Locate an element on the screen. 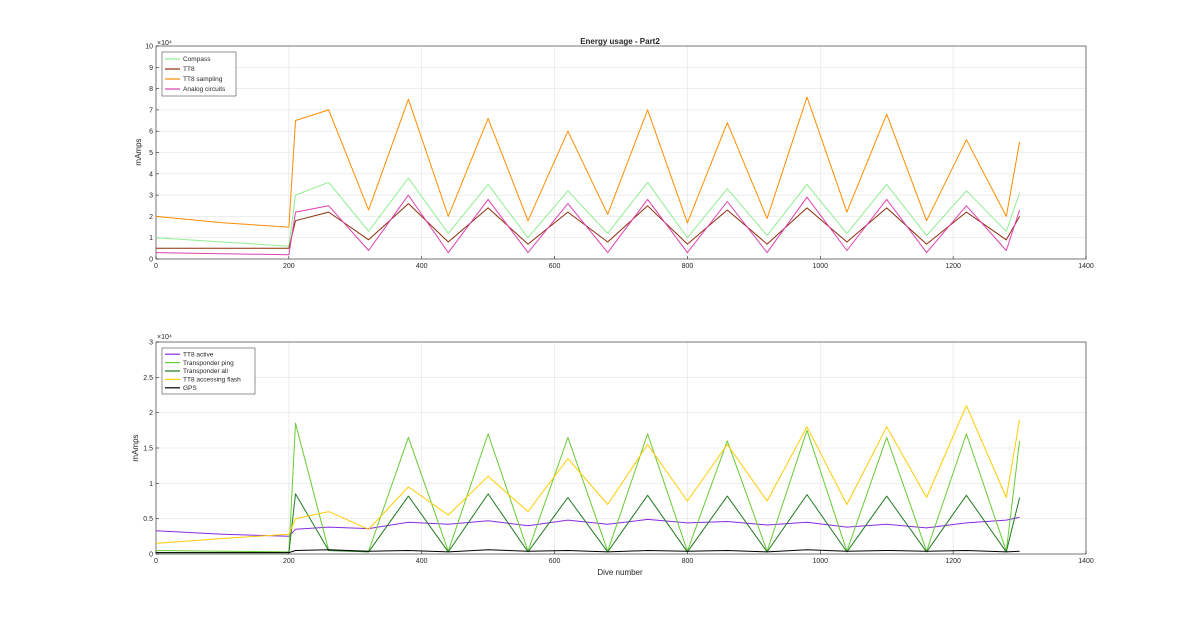  legend-entry: Transponder ping is located at coordinates (208, 363).